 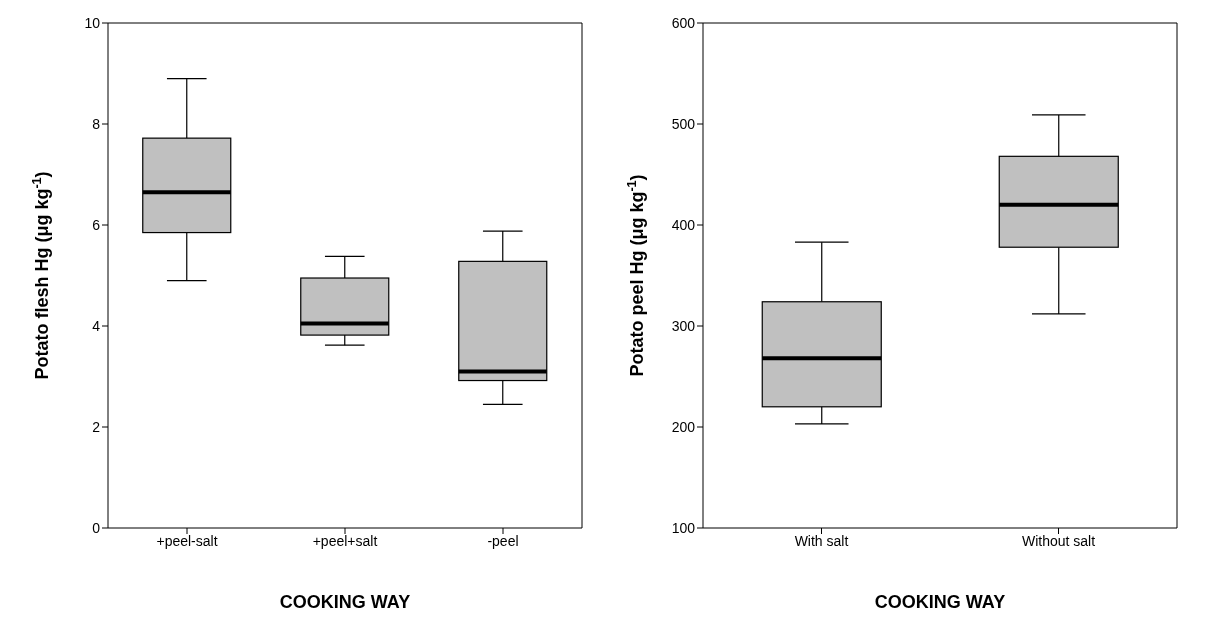 I want to click on y-tick-label: 4, so click(x=96, y=325).